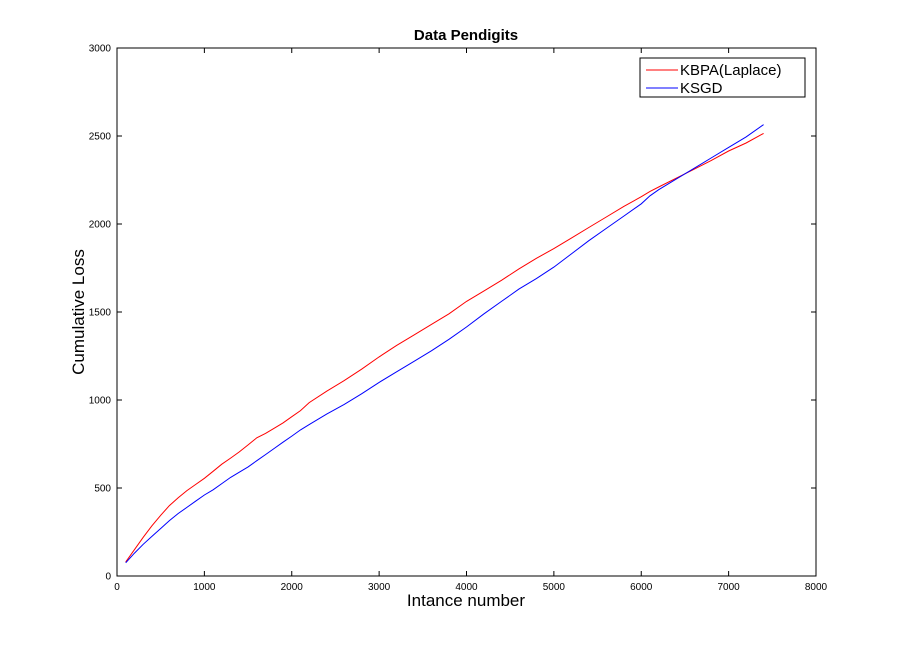 This screenshot has height=648, width=901. What do you see at coordinates (641, 587) in the screenshot?
I see `x-tick-label: 6000` at bounding box center [641, 587].